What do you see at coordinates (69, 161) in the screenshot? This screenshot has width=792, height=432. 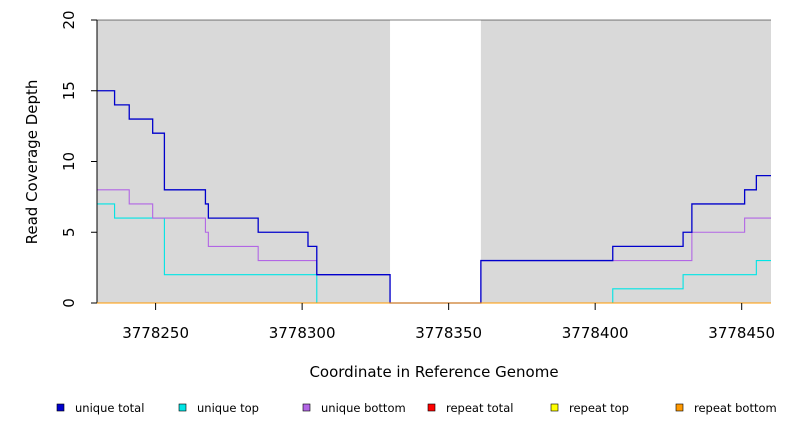 I see `y-tick-label-10: 10` at bounding box center [69, 161].